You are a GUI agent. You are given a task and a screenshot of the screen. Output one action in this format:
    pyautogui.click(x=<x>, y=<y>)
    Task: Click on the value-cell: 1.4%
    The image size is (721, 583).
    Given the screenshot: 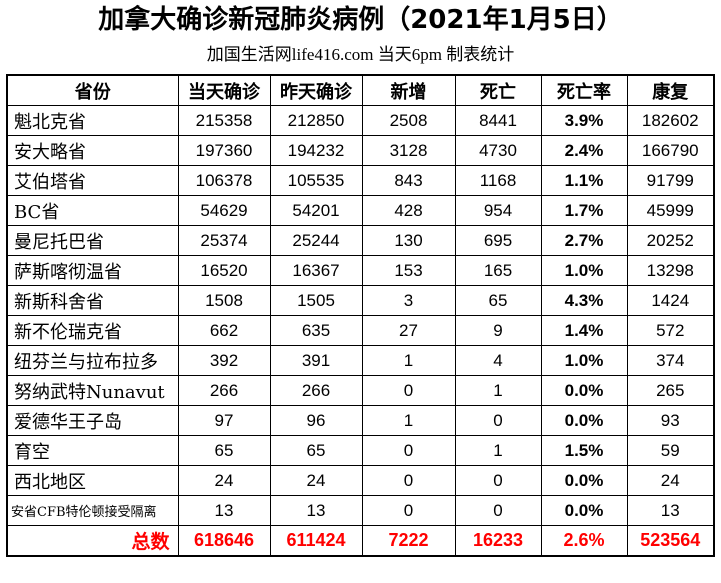 What is the action you would take?
    pyautogui.click(x=584, y=330)
    